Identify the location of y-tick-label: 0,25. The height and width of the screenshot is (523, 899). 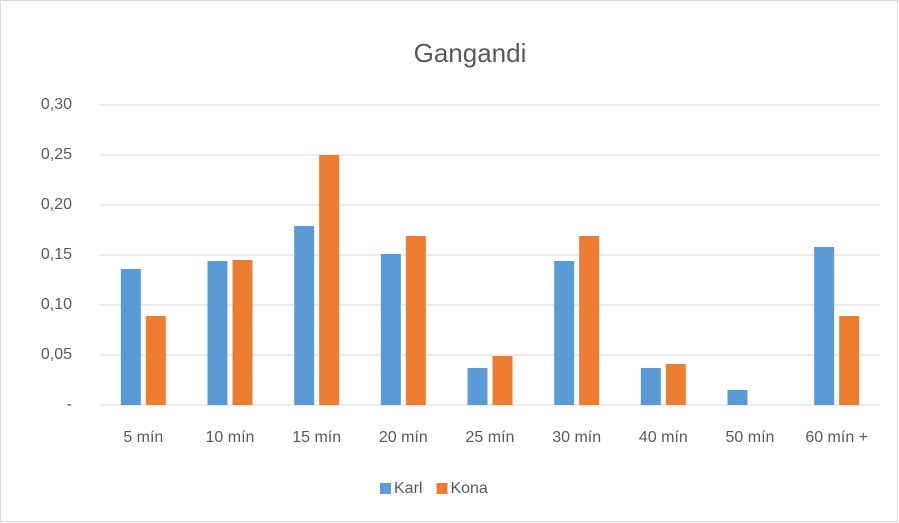
(56, 154).